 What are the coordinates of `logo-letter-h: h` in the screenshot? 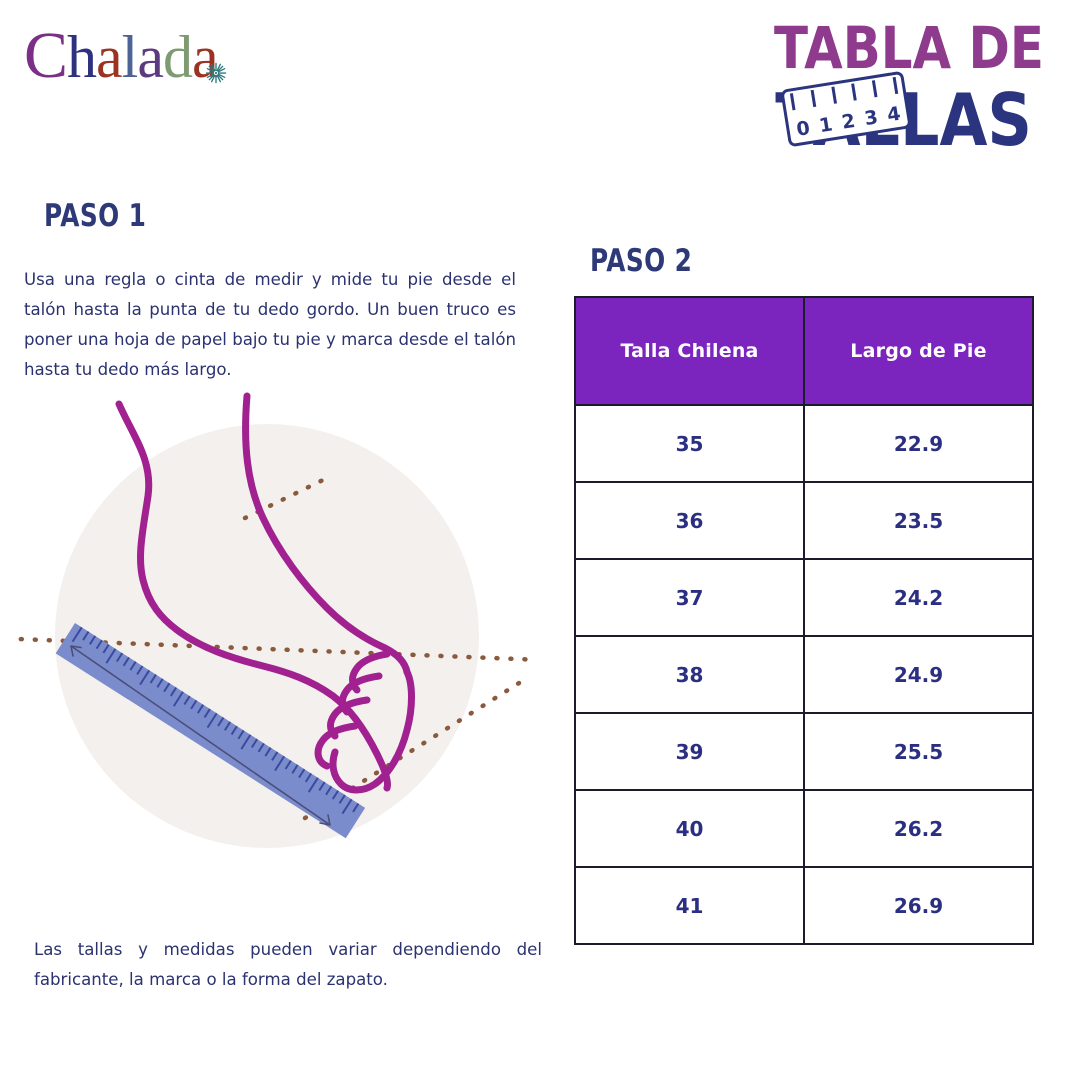 It's located at (82, 57).